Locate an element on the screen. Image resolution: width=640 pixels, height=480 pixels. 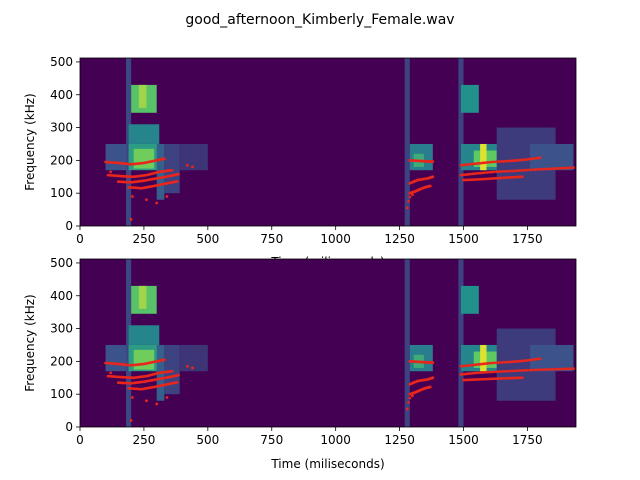
x-tick-label: 1000 is located at coordinates (335, 440).